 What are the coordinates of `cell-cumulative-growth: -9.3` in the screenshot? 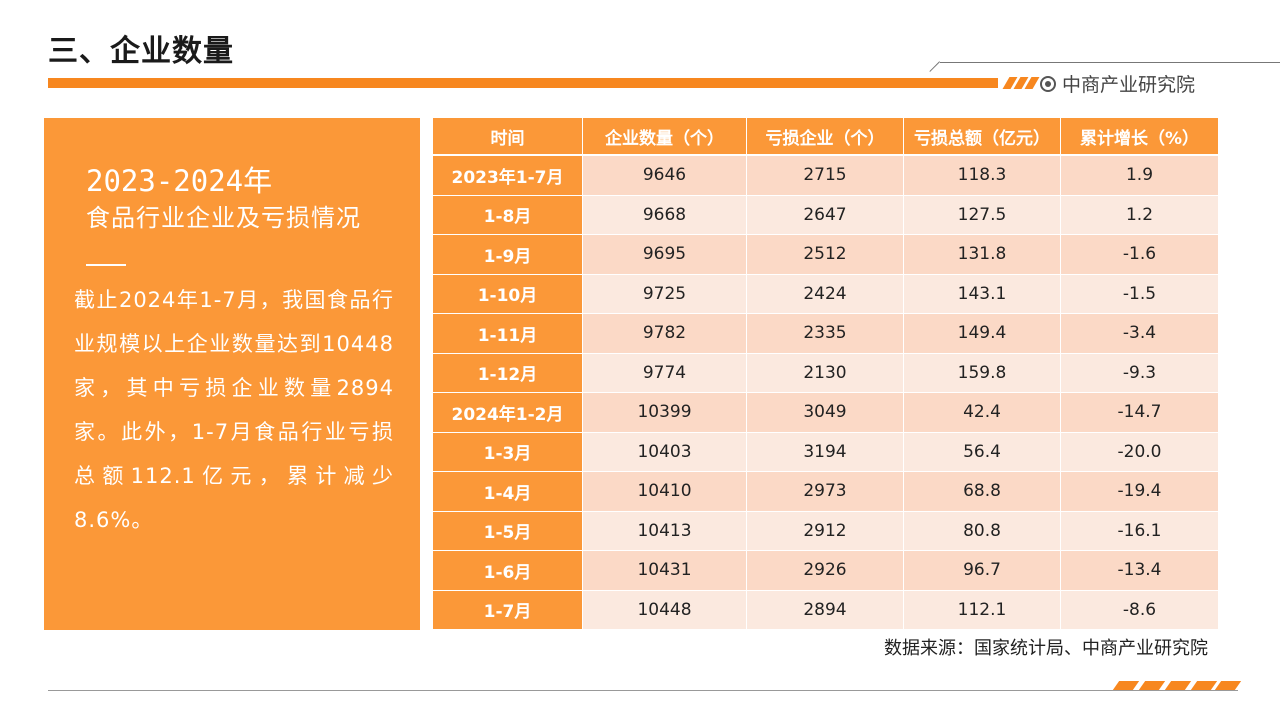 It's located at (1139, 373).